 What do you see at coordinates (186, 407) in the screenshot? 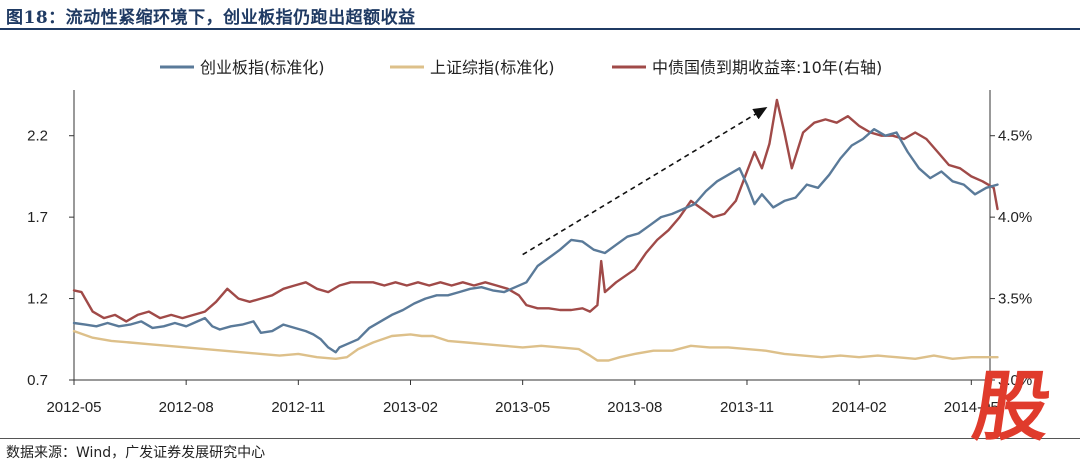
I see `x-tick-label: 2012-08` at bounding box center [186, 407].